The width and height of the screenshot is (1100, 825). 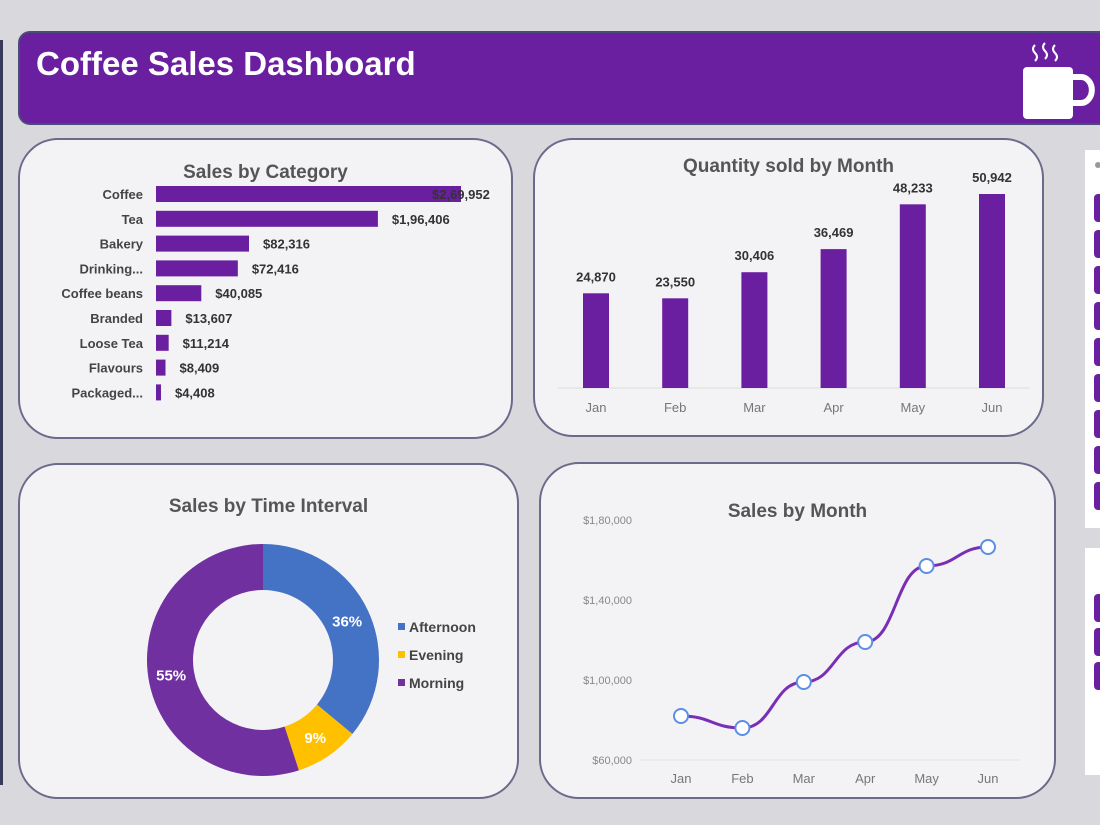 I want to click on chart-title: Sales by Category, so click(x=265, y=172).